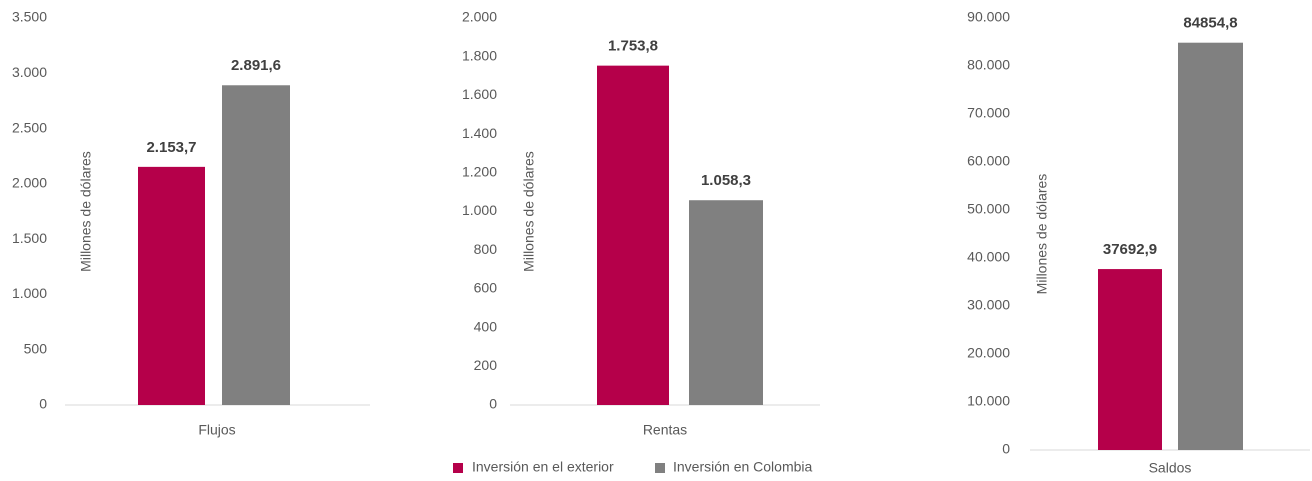  What do you see at coordinates (726, 180) in the screenshot?
I see `value-label: 1.058,3` at bounding box center [726, 180].